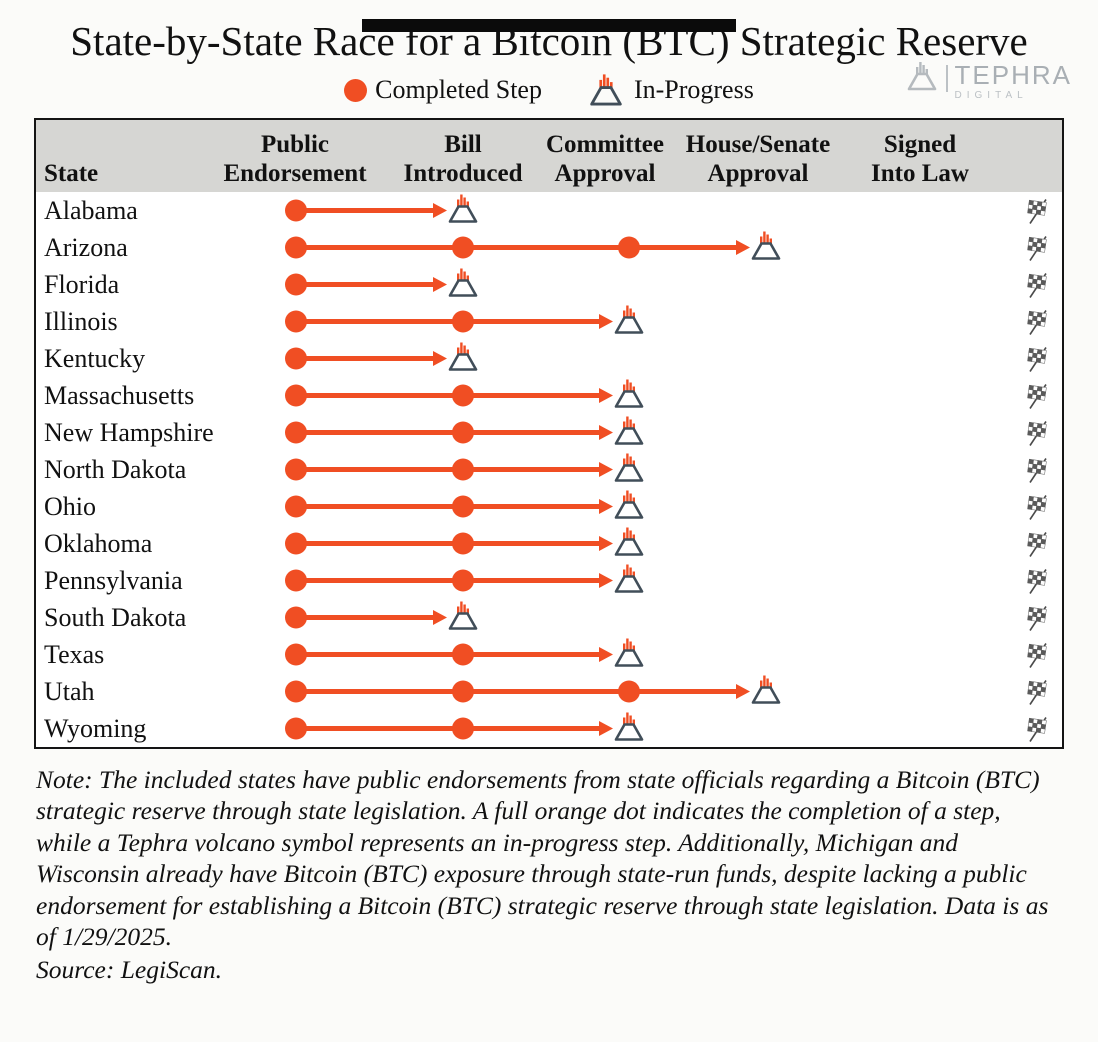 This screenshot has width=1098, height=1042. What do you see at coordinates (91, 210) in the screenshot?
I see `state-name: Alabama` at bounding box center [91, 210].